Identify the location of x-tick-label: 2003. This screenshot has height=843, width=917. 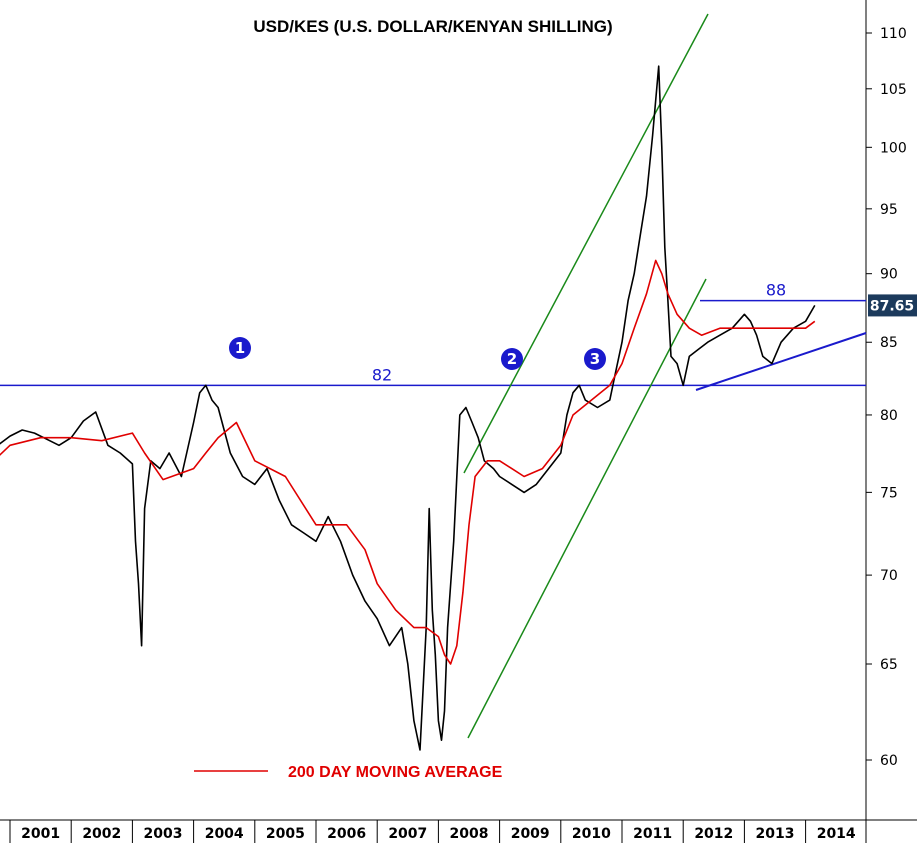
(163, 834).